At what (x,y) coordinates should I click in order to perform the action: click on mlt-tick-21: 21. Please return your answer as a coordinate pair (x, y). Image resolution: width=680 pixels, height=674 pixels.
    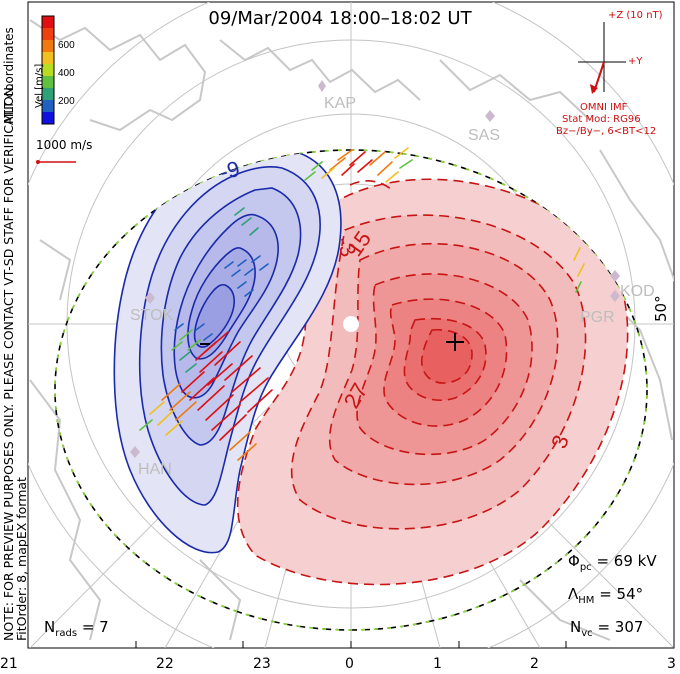
    Looking at the image, I should click on (9, 664).